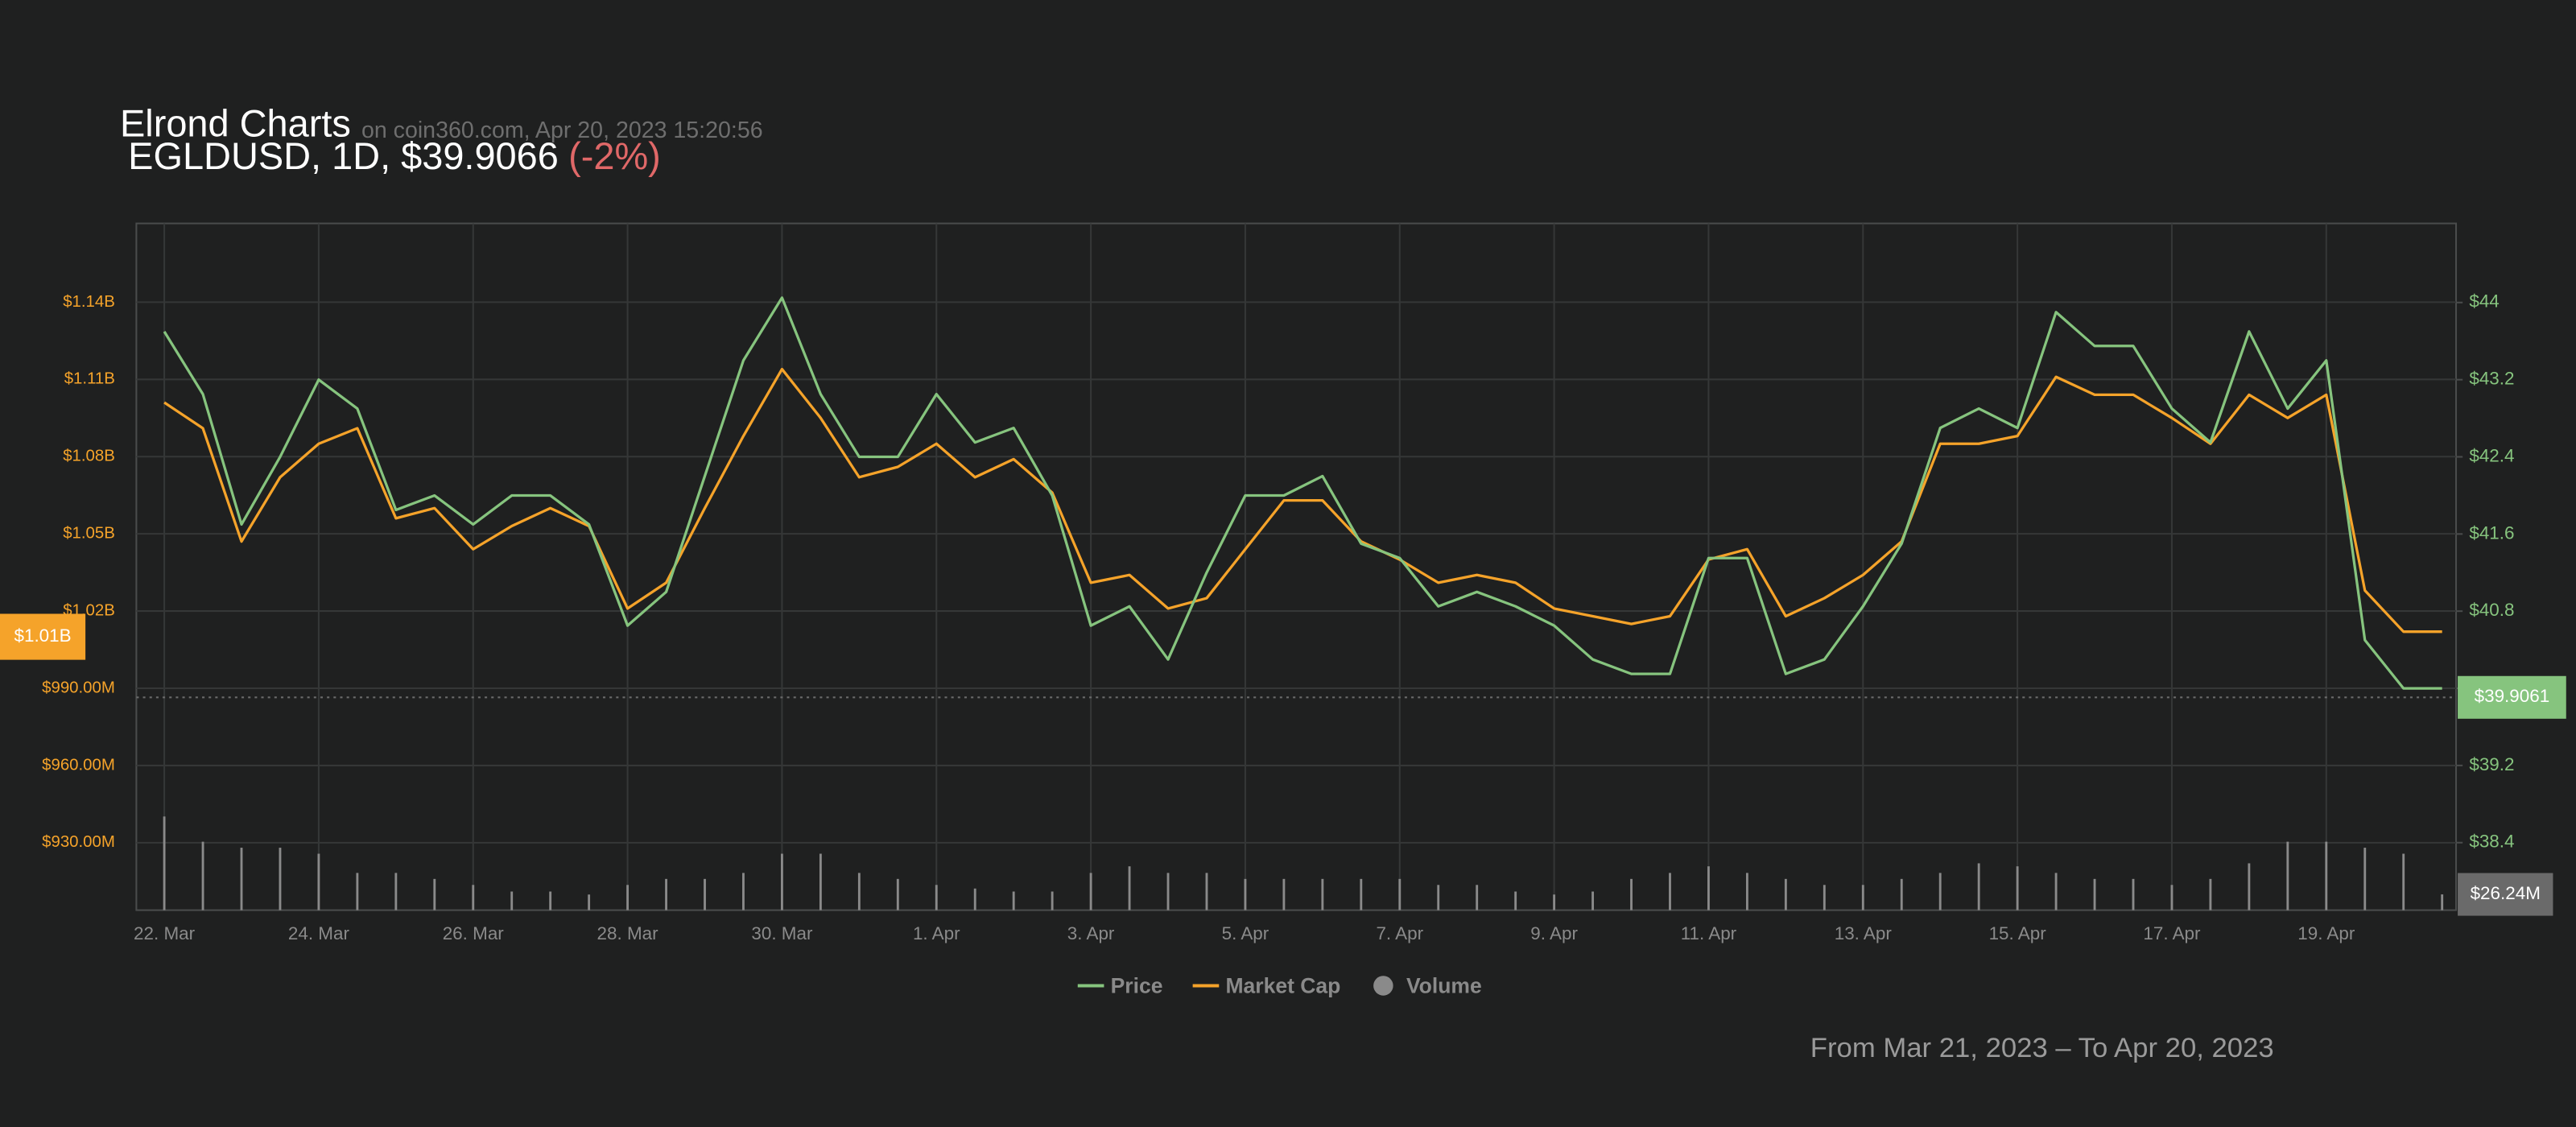 The image size is (2576, 1127). I want to click on price-marker, so click(2512, 697).